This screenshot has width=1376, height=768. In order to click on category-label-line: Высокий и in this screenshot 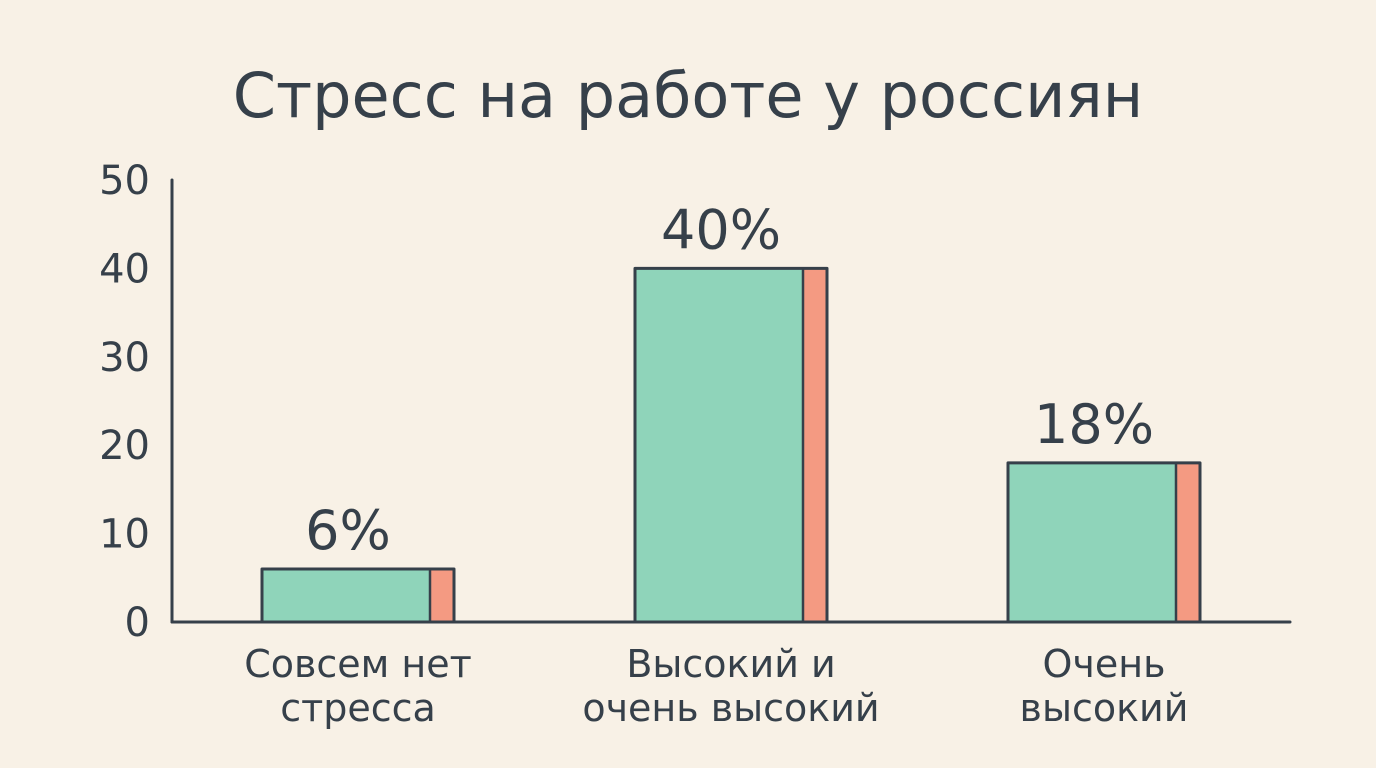, I will do `click(730, 664)`.